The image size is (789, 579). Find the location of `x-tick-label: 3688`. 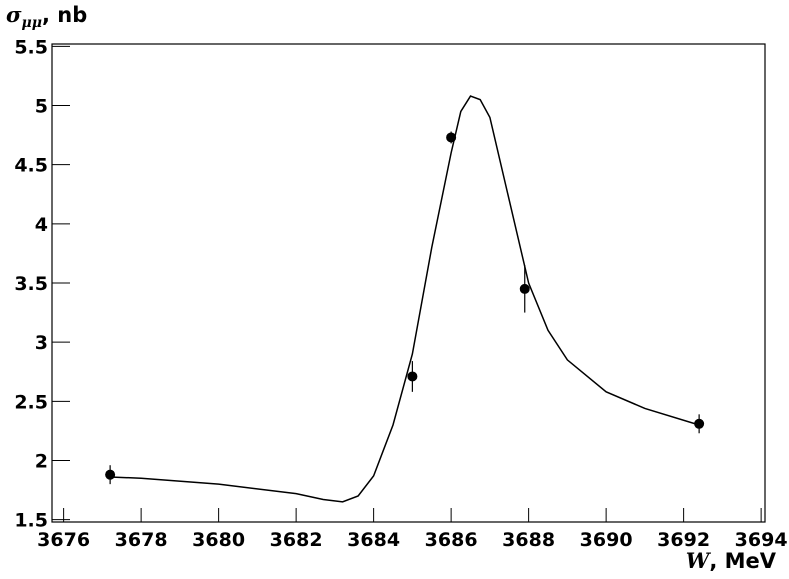

x-tick-label: 3688 is located at coordinates (528, 540).